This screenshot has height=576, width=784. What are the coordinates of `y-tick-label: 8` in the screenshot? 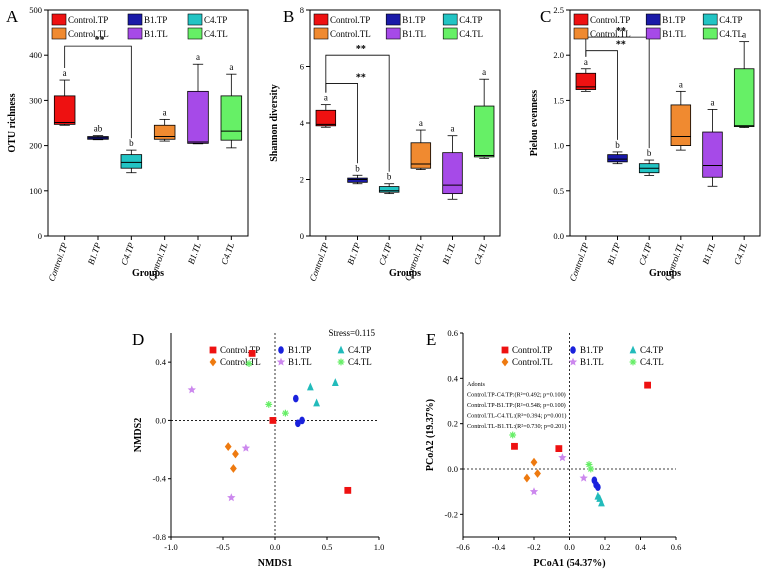 It's located at (302, 10).